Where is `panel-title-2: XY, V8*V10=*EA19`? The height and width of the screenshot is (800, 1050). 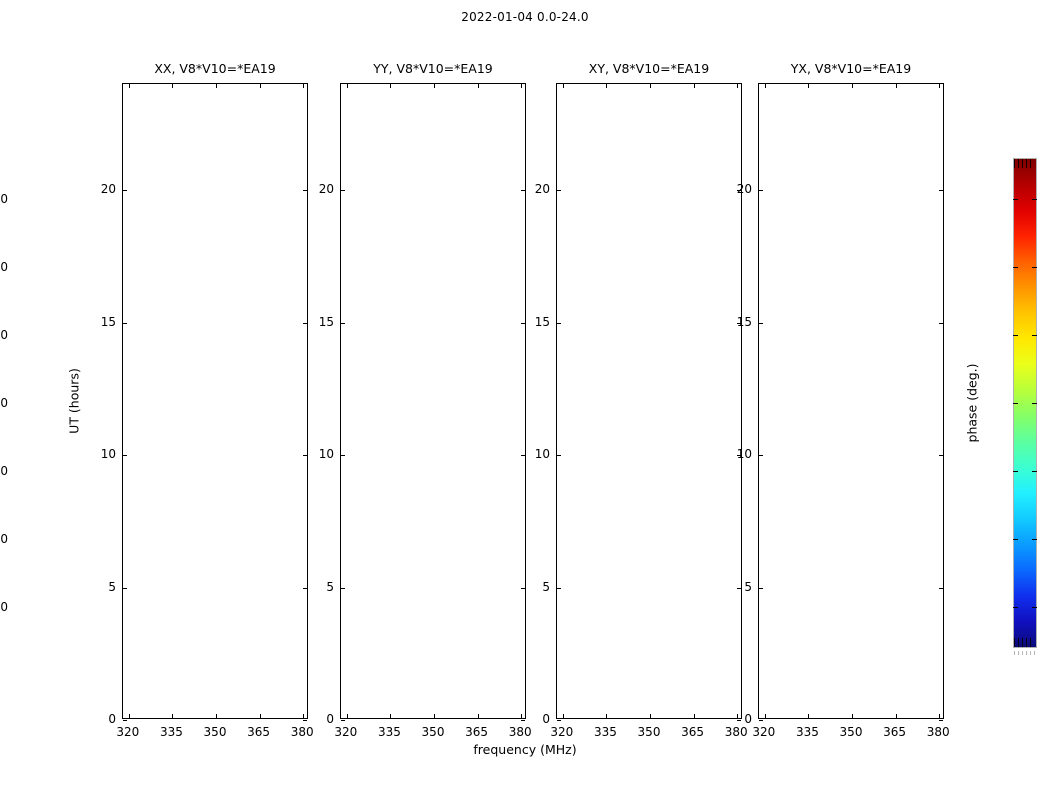 panel-title-2: XY, V8*V10=*EA19 is located at coordinates (649, 68).